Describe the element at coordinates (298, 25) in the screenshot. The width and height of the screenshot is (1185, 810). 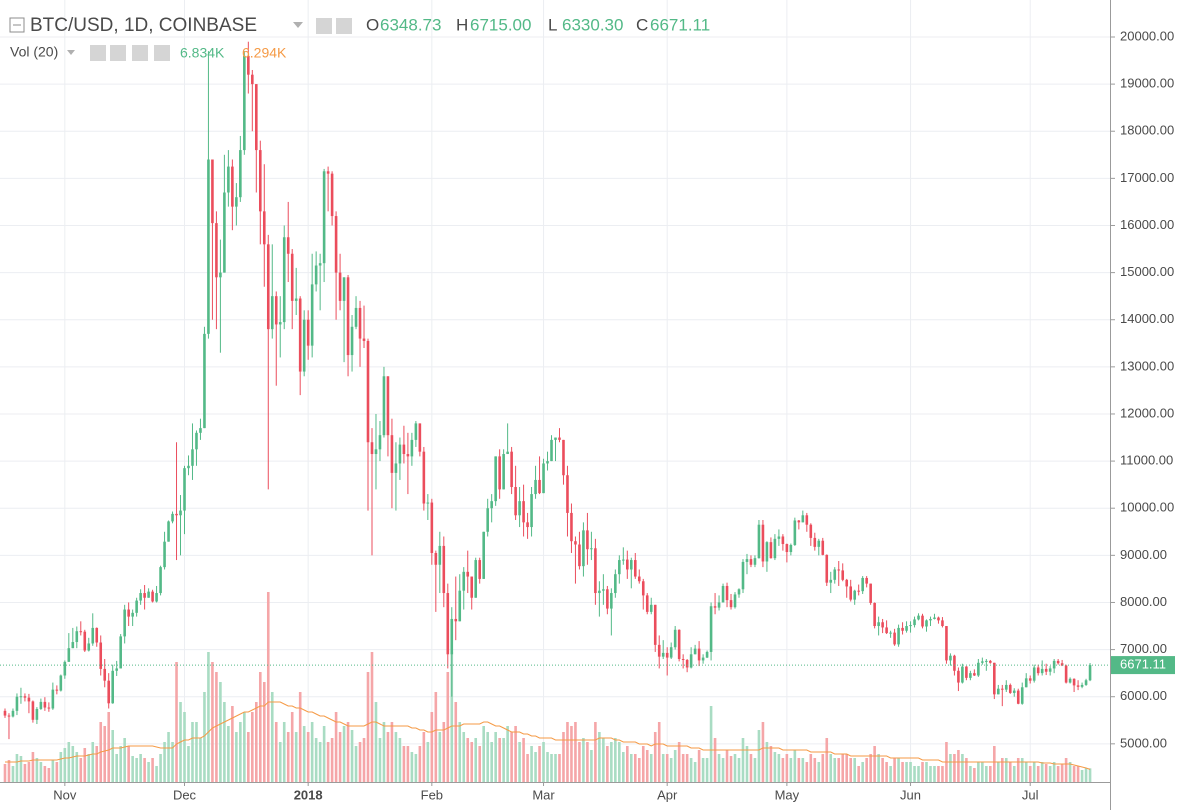
I see `symbol-menu` at that location.